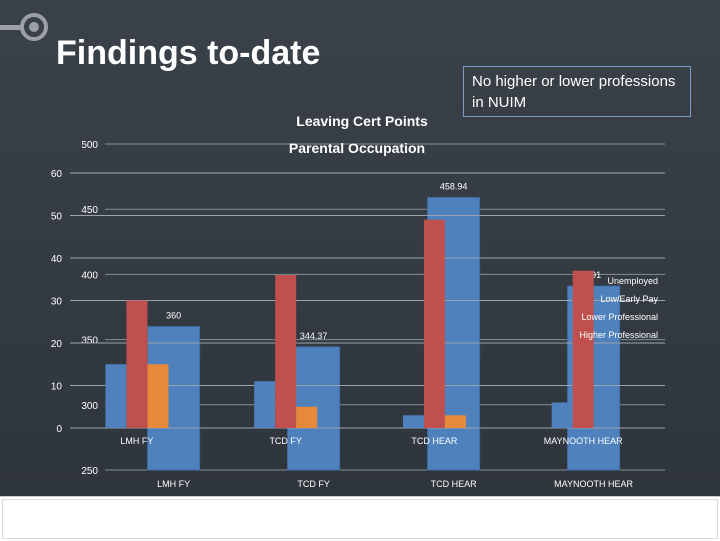  What do you see at coordinates (454, 484) in the screenshot?
I see `lc-x-tick-label: TCD HEAR` at bounding box center [454, 484].